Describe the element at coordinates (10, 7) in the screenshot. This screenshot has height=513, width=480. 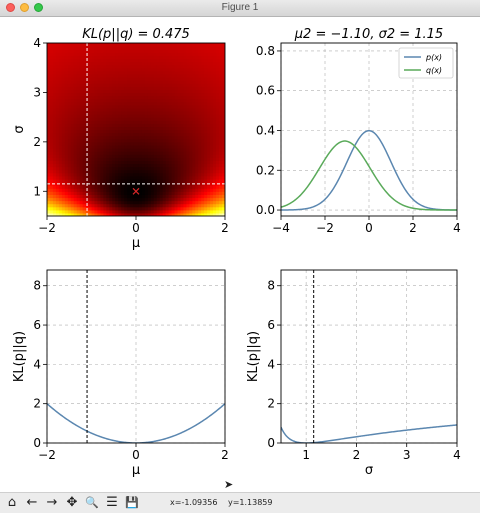
I see `close-window-icon` at that location.